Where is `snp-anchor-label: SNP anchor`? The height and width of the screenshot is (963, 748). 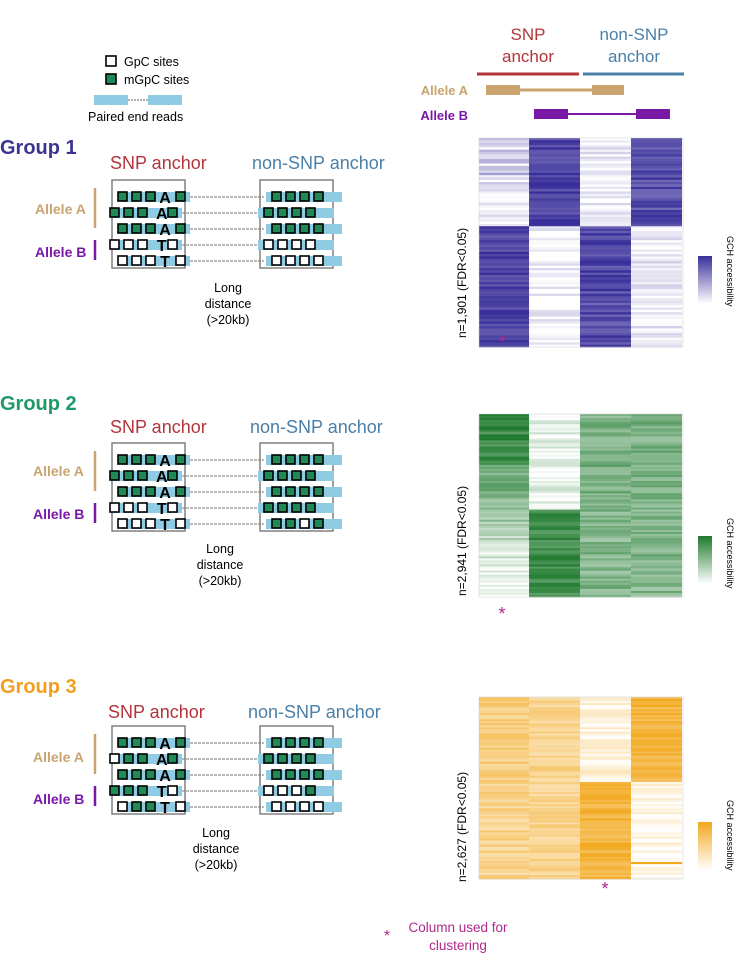 snp-anchor-label: SNP anchor is located at coordinates (158, 427).